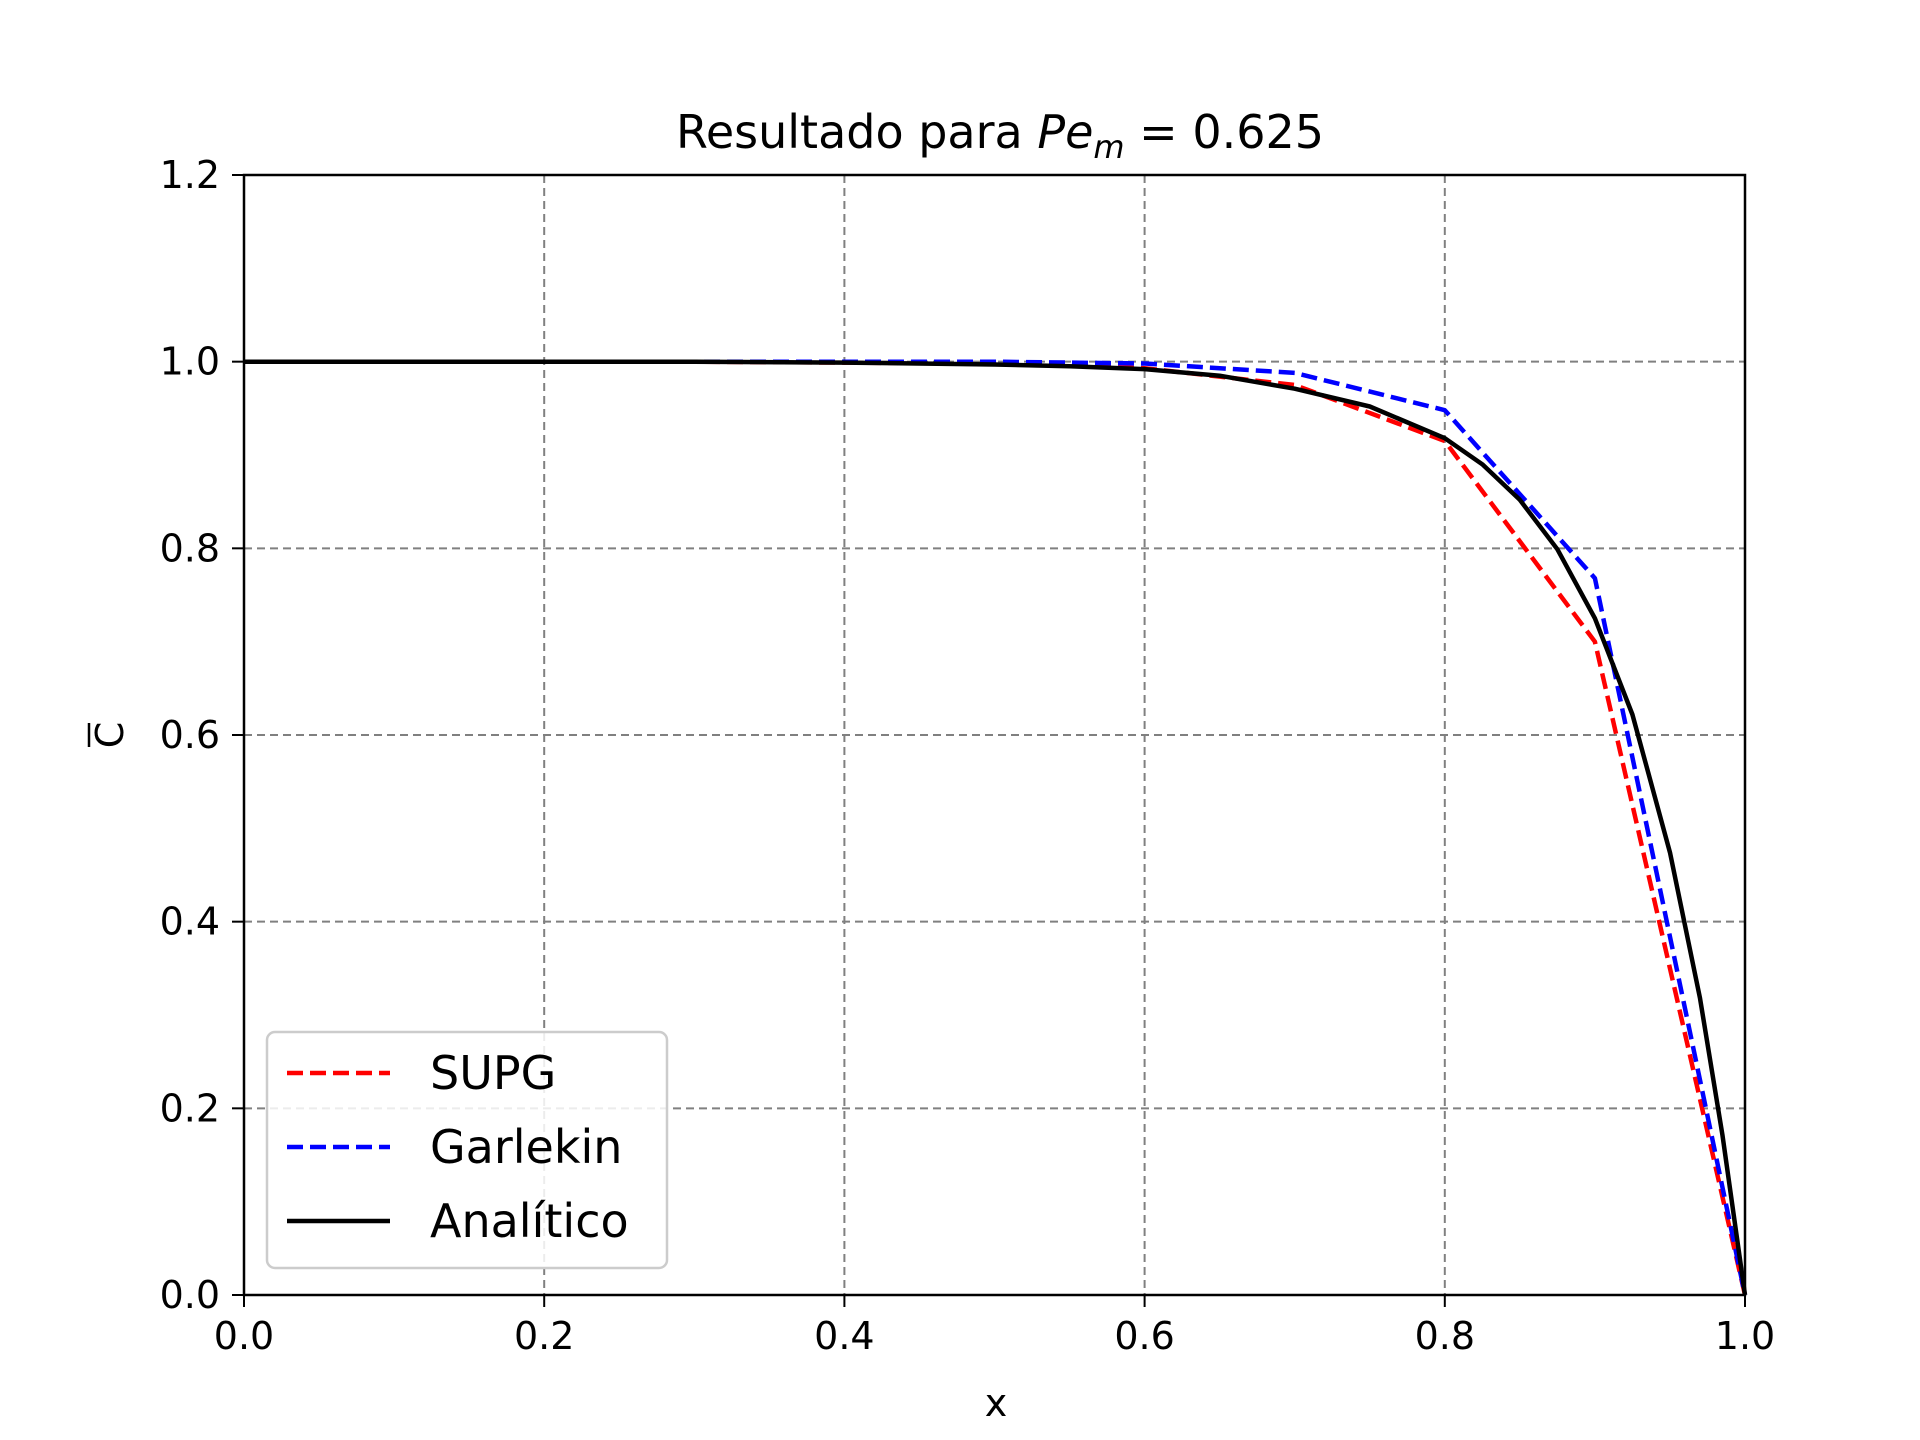  What do you see at coordinates (190, 175) in the screenshot?
I see `y-tick-label: 1.2` at bounding box center [190, 175].